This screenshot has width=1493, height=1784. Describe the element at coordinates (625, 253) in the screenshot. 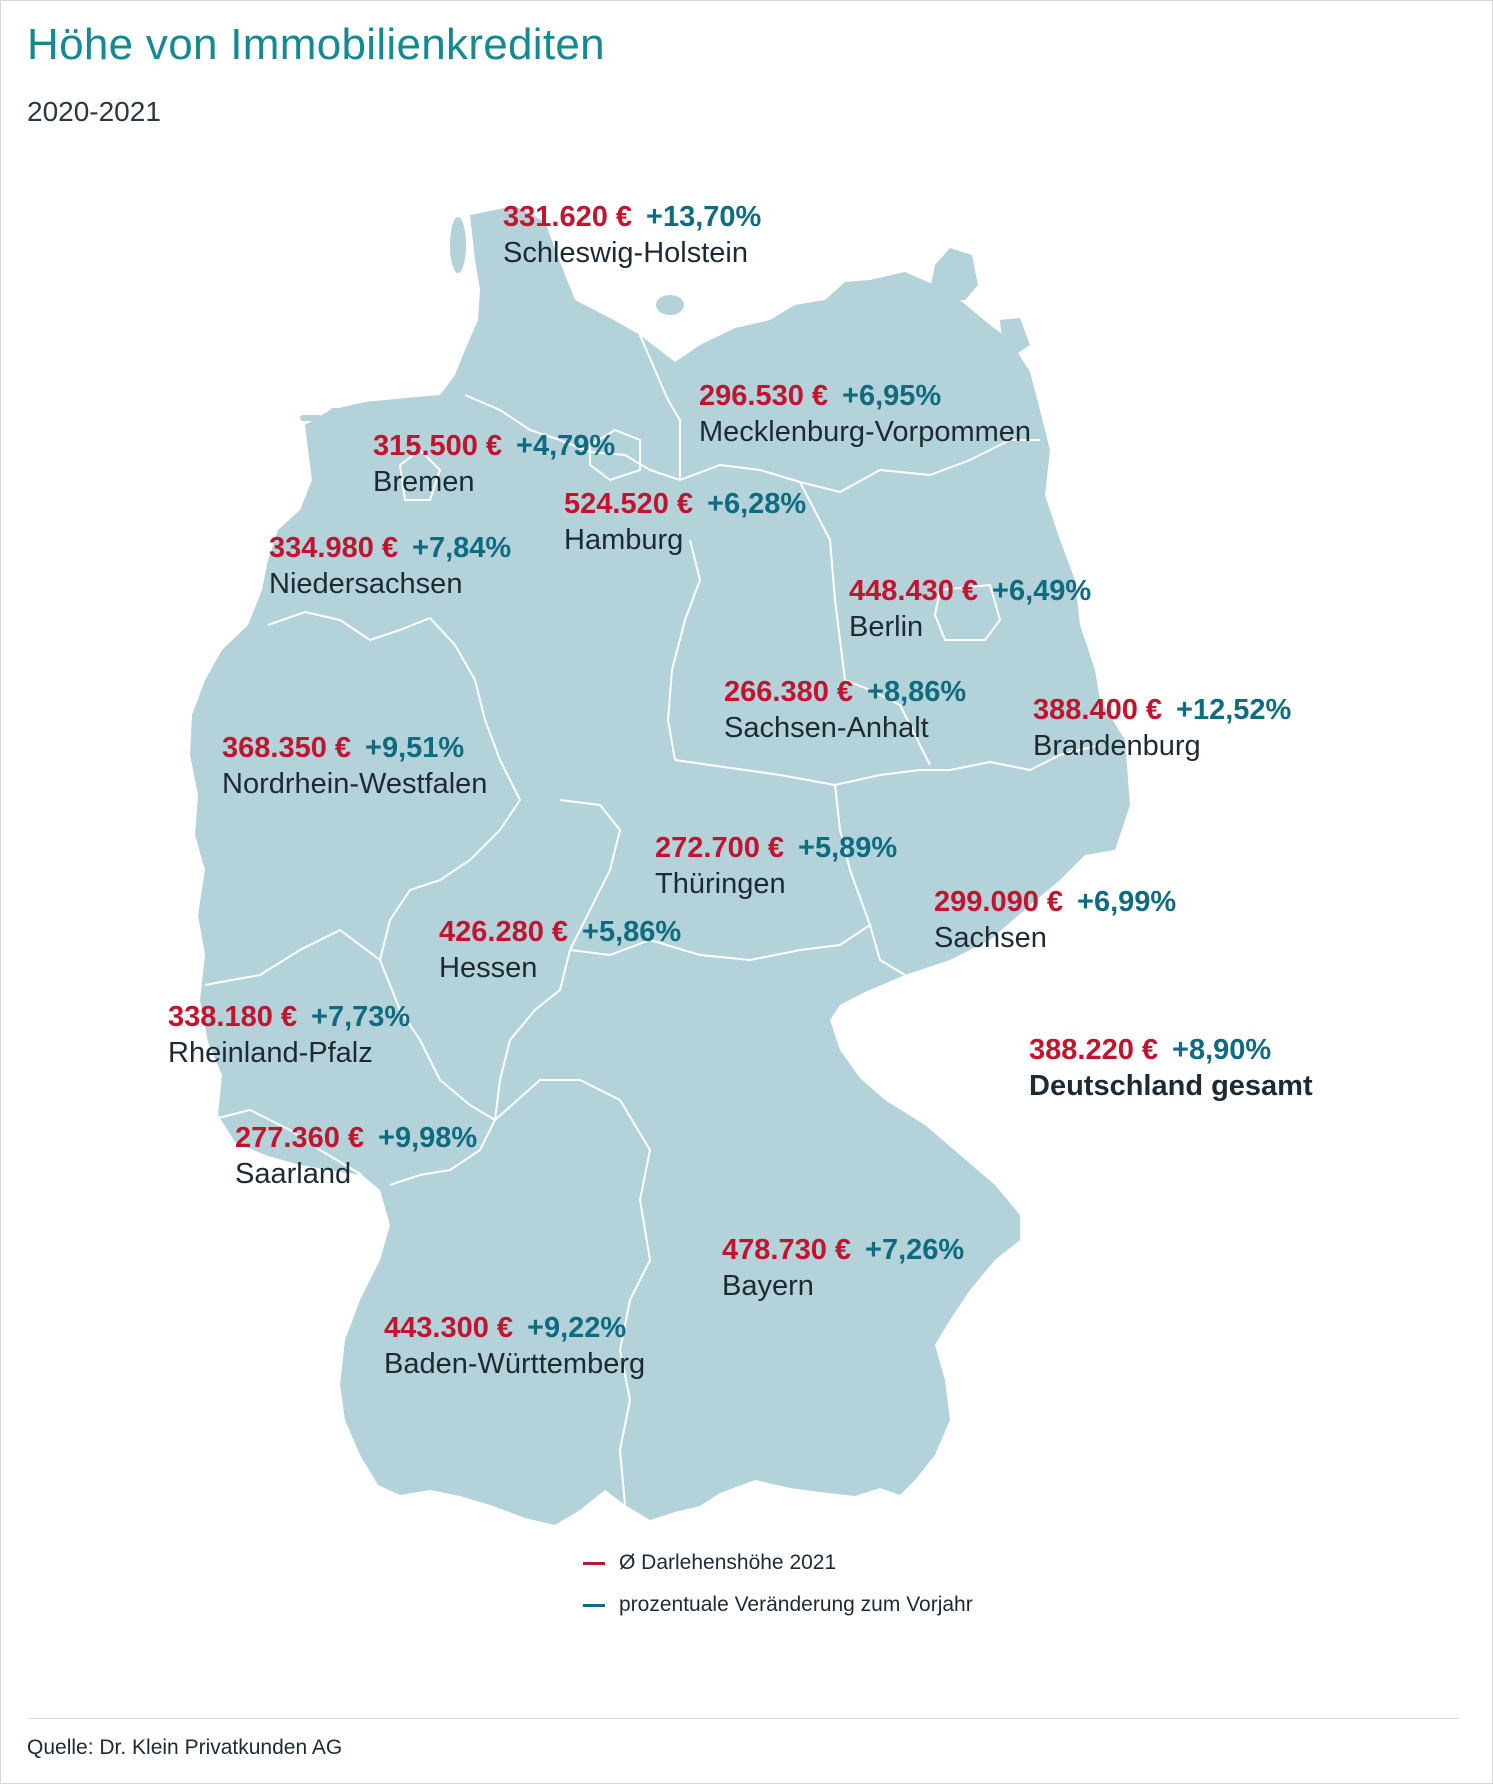

I see `region-name: Schleswig-Holstein` at that location.